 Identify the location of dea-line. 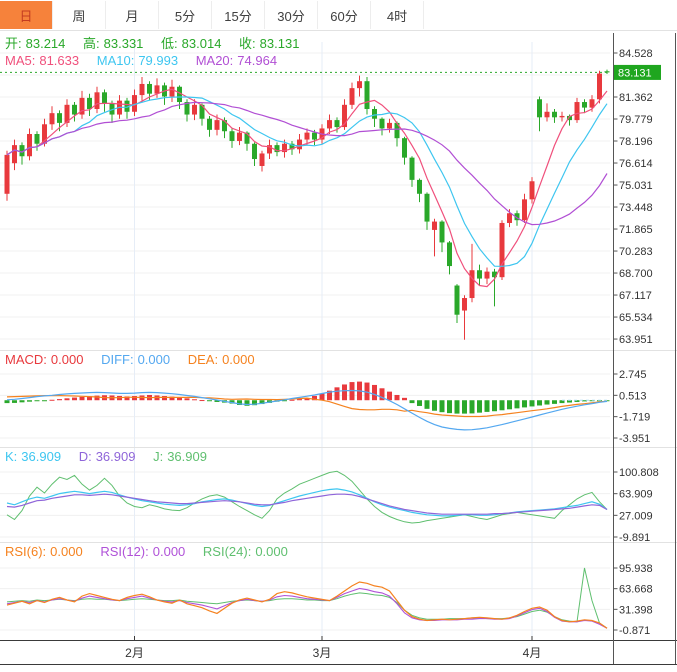
(307, 406).